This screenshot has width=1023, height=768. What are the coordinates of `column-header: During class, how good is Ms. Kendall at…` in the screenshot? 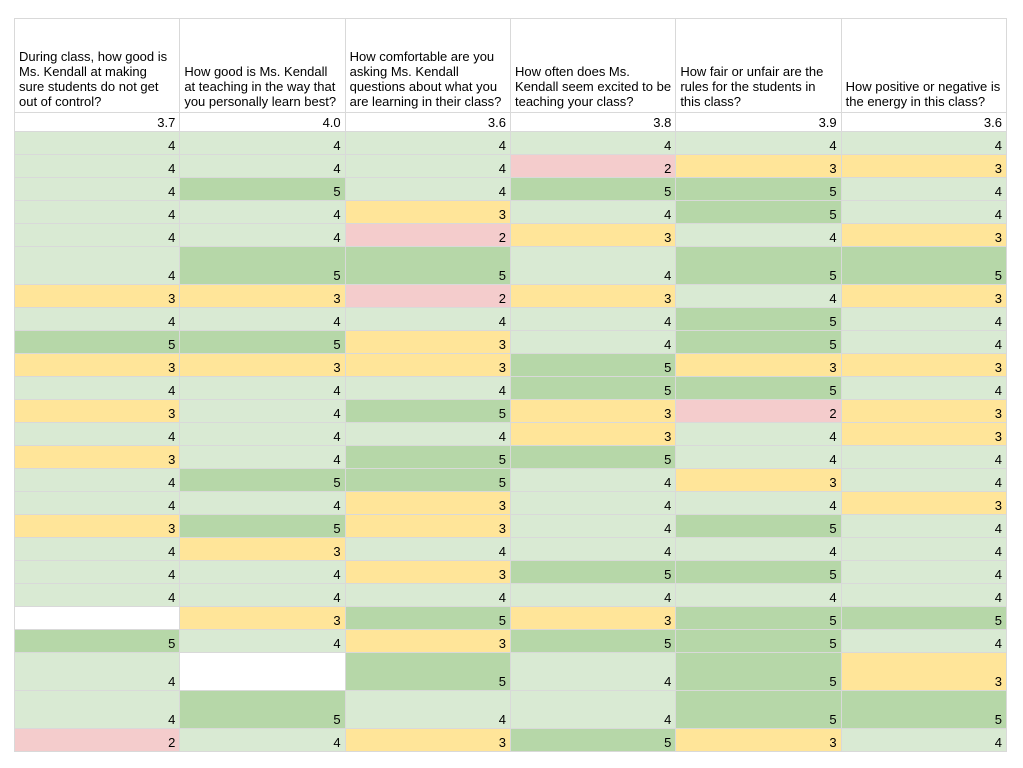 It's located at (97, 65).